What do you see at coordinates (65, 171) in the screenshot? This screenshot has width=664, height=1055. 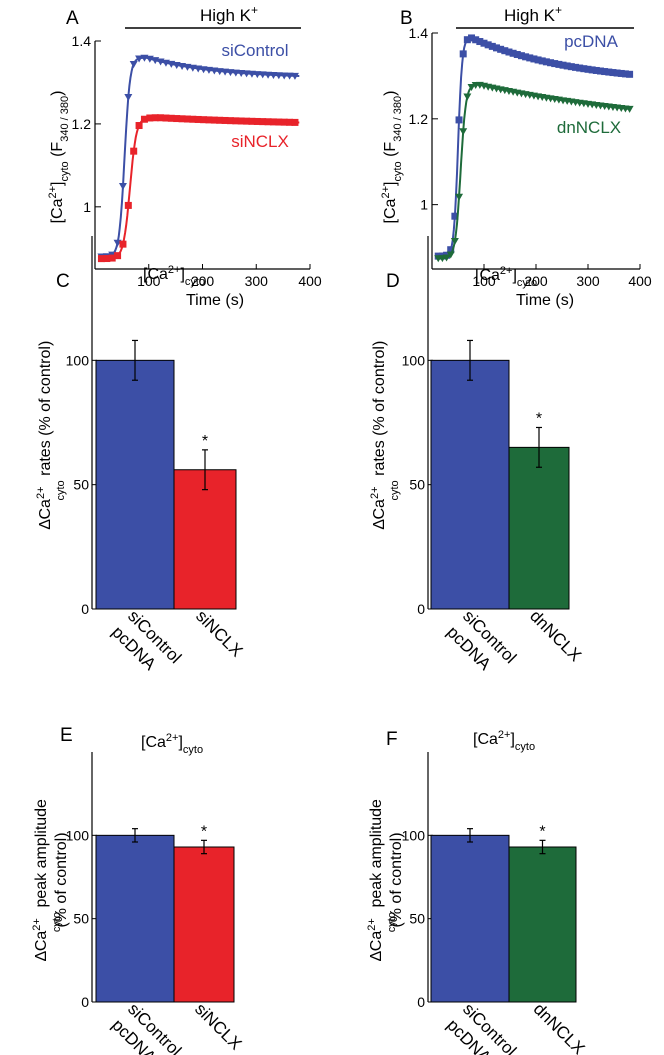 I see `y-title-sub: cyto` at bounding box center [65, 171].